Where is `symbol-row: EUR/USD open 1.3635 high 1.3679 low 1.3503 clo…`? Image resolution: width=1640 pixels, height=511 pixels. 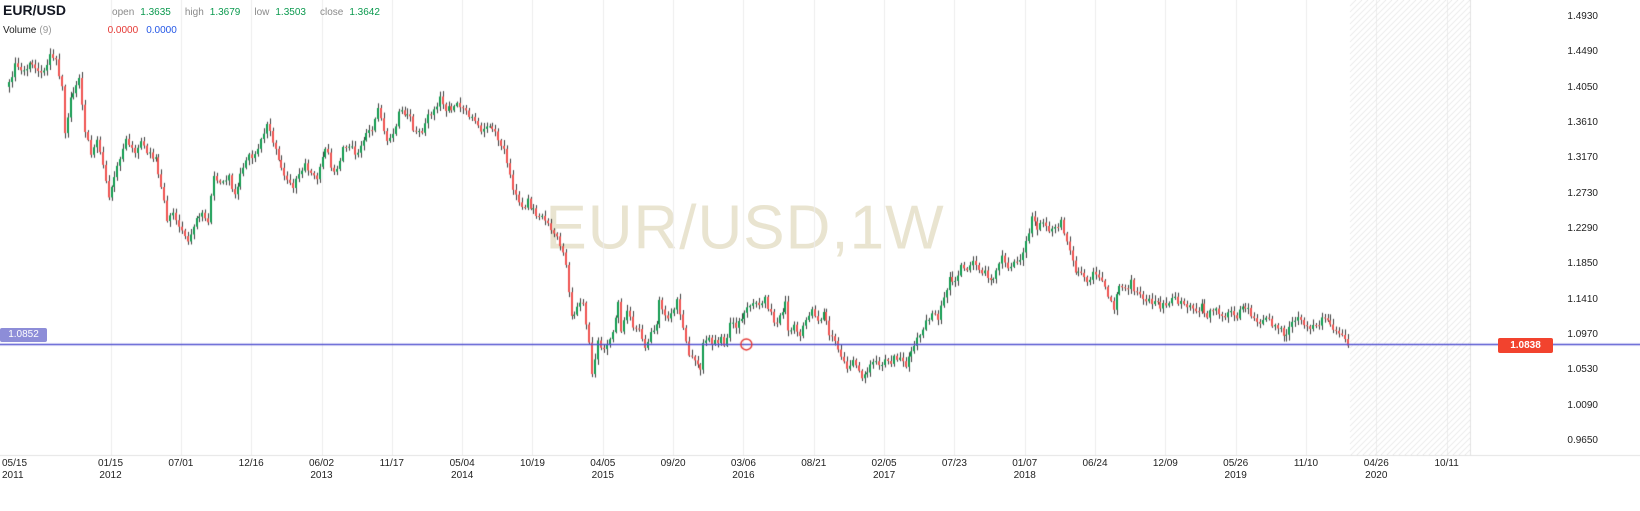
symbol-row: EUR/USD open 1.3635 high 1.3679 low 1.3503 clo… is located at coordinates (191, 10).